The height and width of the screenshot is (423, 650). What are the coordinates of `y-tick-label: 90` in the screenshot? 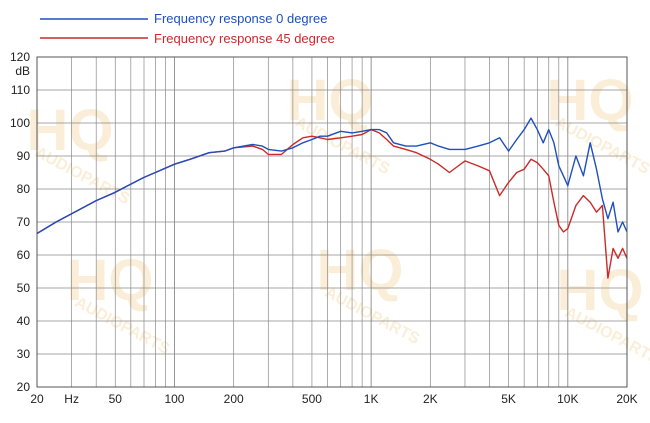 It's located at (24, 156).